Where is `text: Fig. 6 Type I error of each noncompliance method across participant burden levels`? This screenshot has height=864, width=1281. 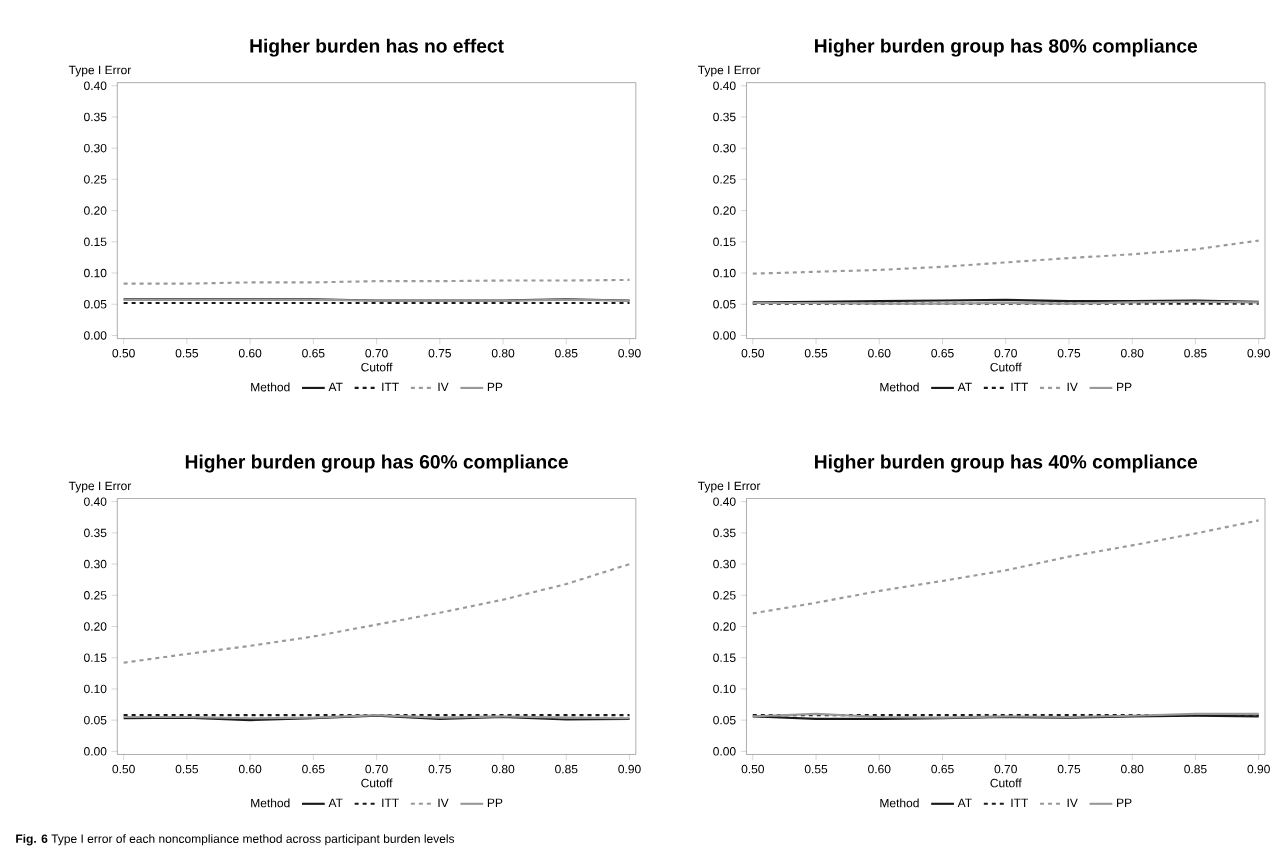
text: Fig. 6 Type I error of each noncompliance method across participant burden levels is located at coordinates (235, 840).